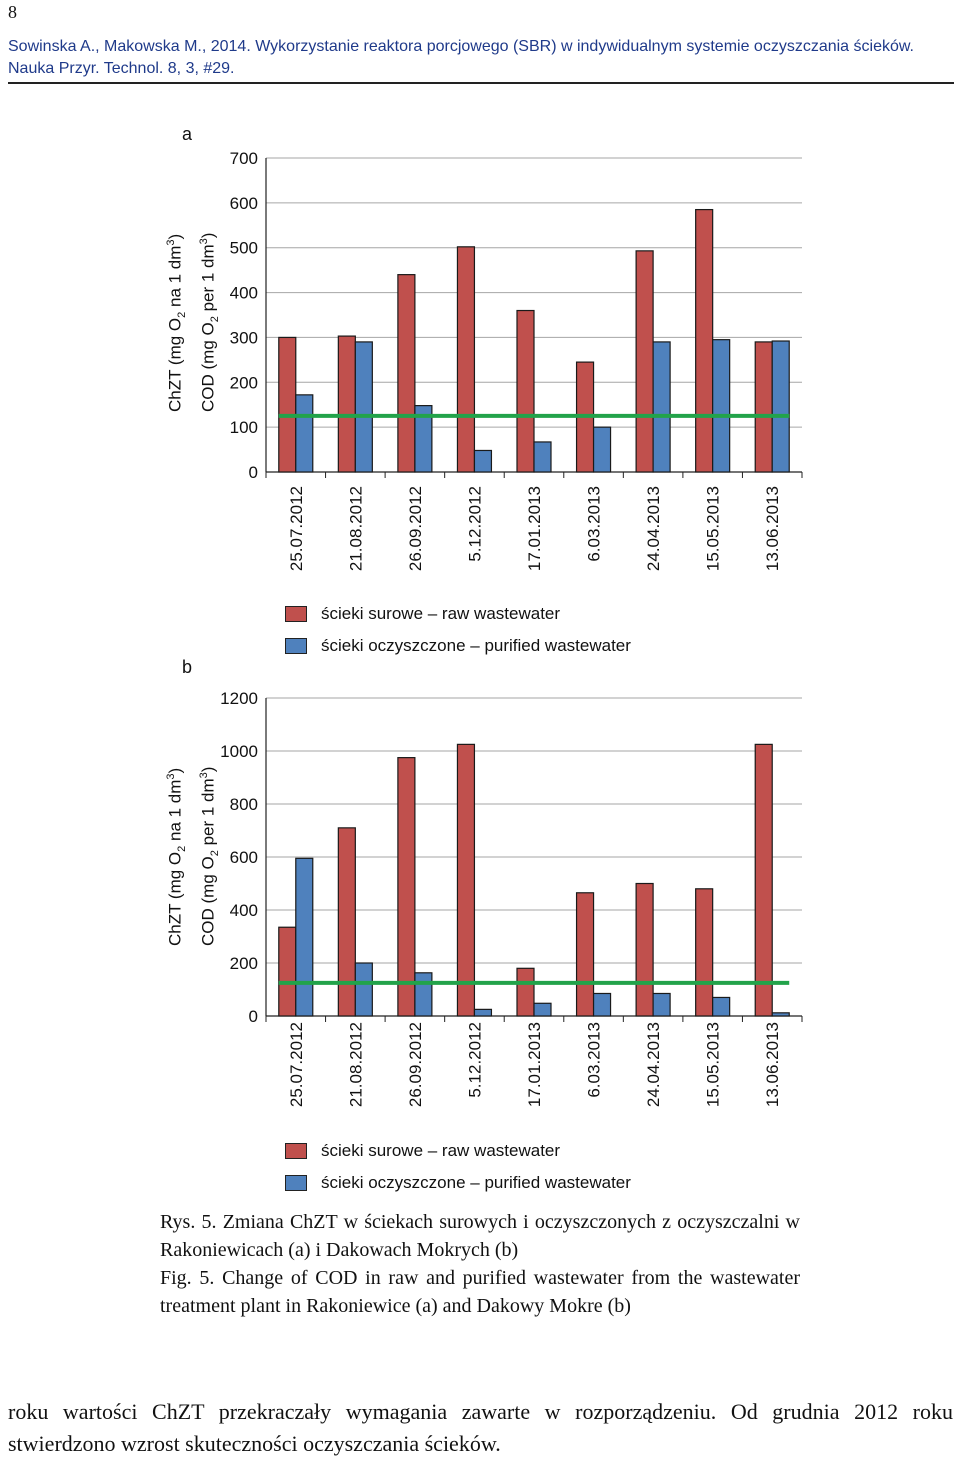 The width and height of the screenshot is (960, 1460). I want to click on y-tick-label: 300, so click(244, 337).